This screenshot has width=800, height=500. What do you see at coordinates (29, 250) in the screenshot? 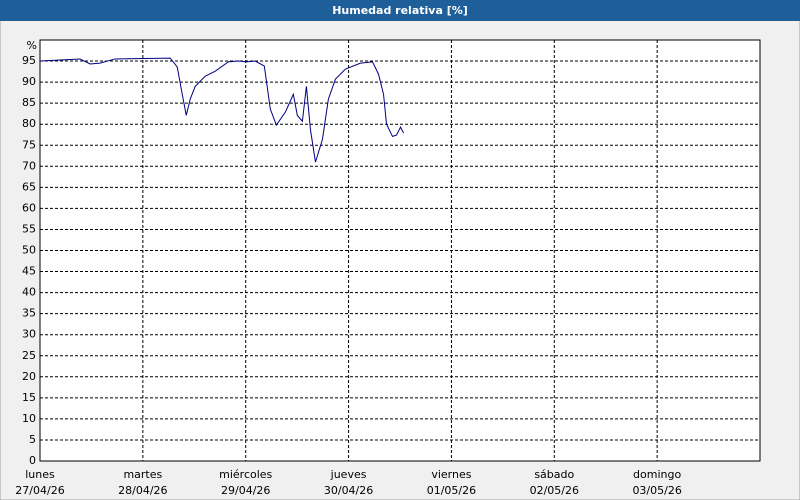
I see `y-tick-label: 50` at bounding box center [29, 250].